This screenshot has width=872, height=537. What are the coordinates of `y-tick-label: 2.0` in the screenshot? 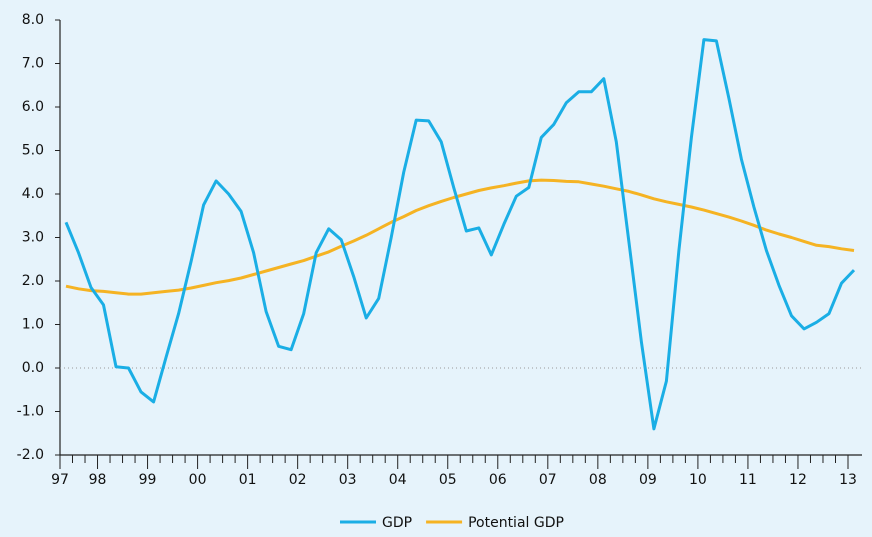 It's located at (33, 281).